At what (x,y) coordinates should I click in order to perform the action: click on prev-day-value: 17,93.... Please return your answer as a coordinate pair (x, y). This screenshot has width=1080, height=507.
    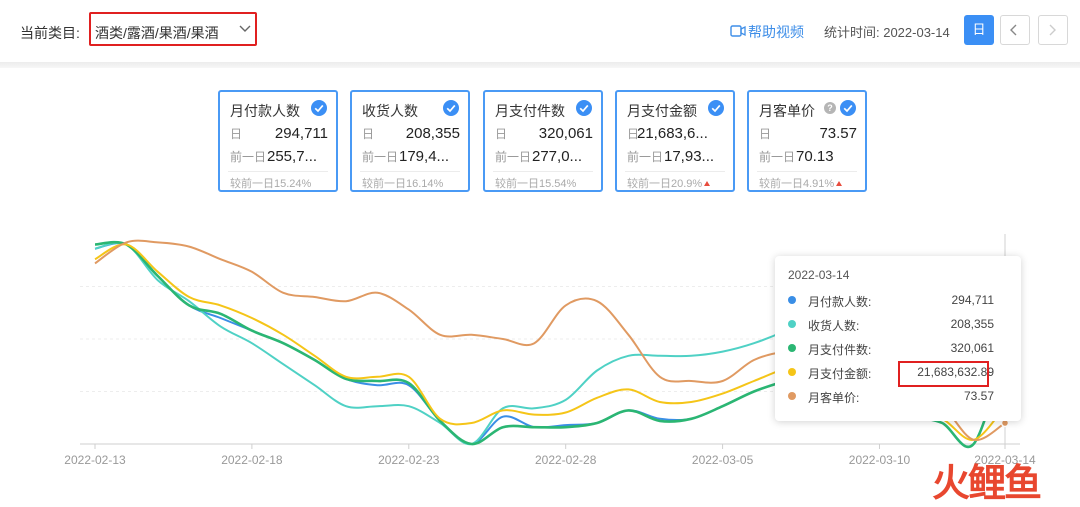
    Looking at the image, I should click on (689, 156).